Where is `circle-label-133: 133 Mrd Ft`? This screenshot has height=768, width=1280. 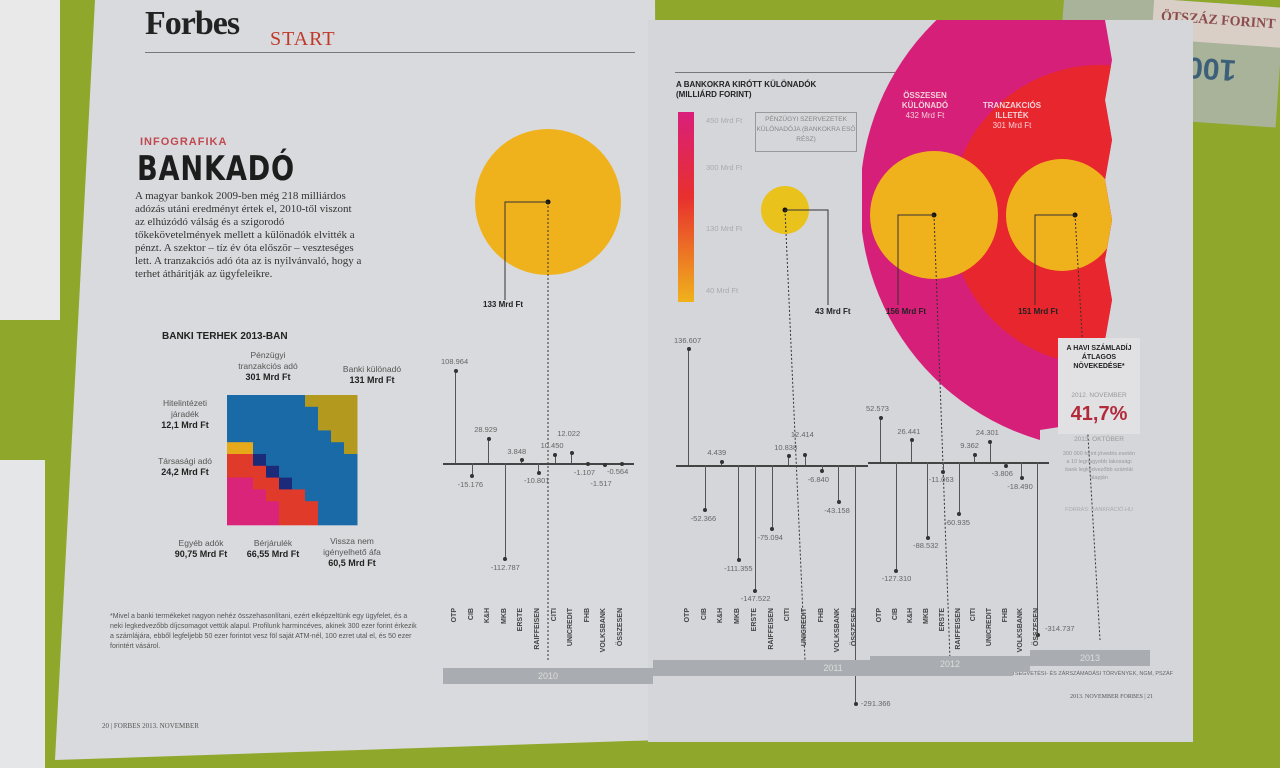 circle-label-133: 133 Mrd Ft is located at coordinates (503, 304).